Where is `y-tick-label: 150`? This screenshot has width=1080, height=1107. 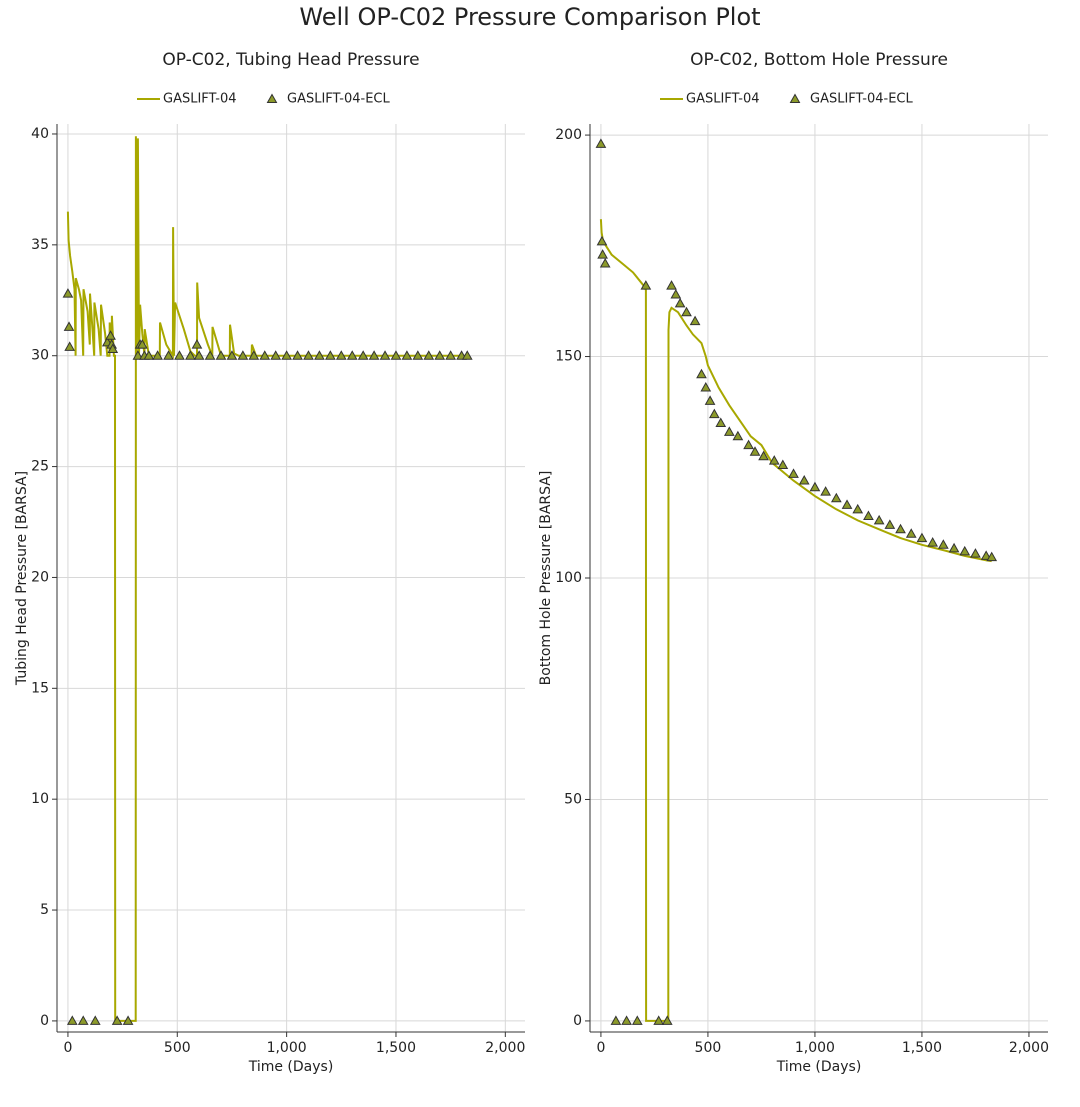
y-tick-label: 150 is located at coordinates (568, 357).